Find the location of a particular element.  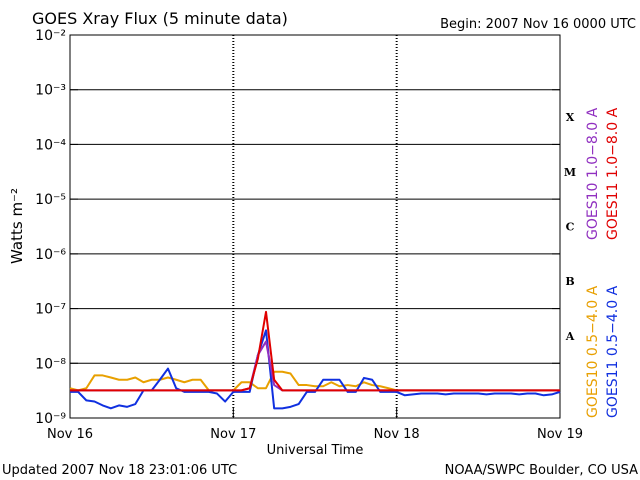

footer-right: NOAA/SWPC Boulder, CO USA is located at coordinates (541, 470).